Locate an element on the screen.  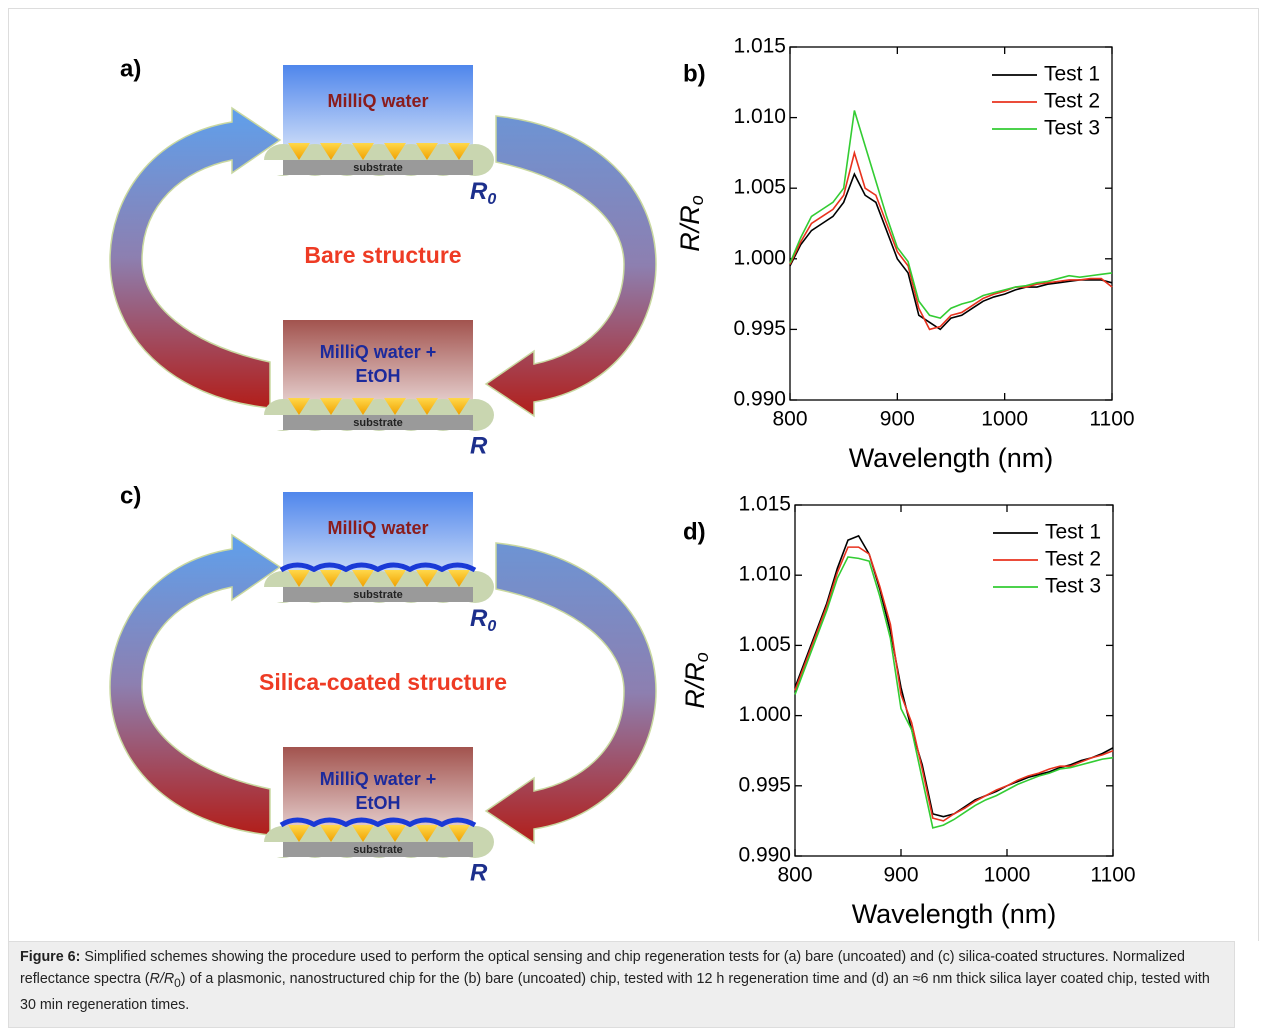
panel-label: a) is located at coordinates (130, 68).